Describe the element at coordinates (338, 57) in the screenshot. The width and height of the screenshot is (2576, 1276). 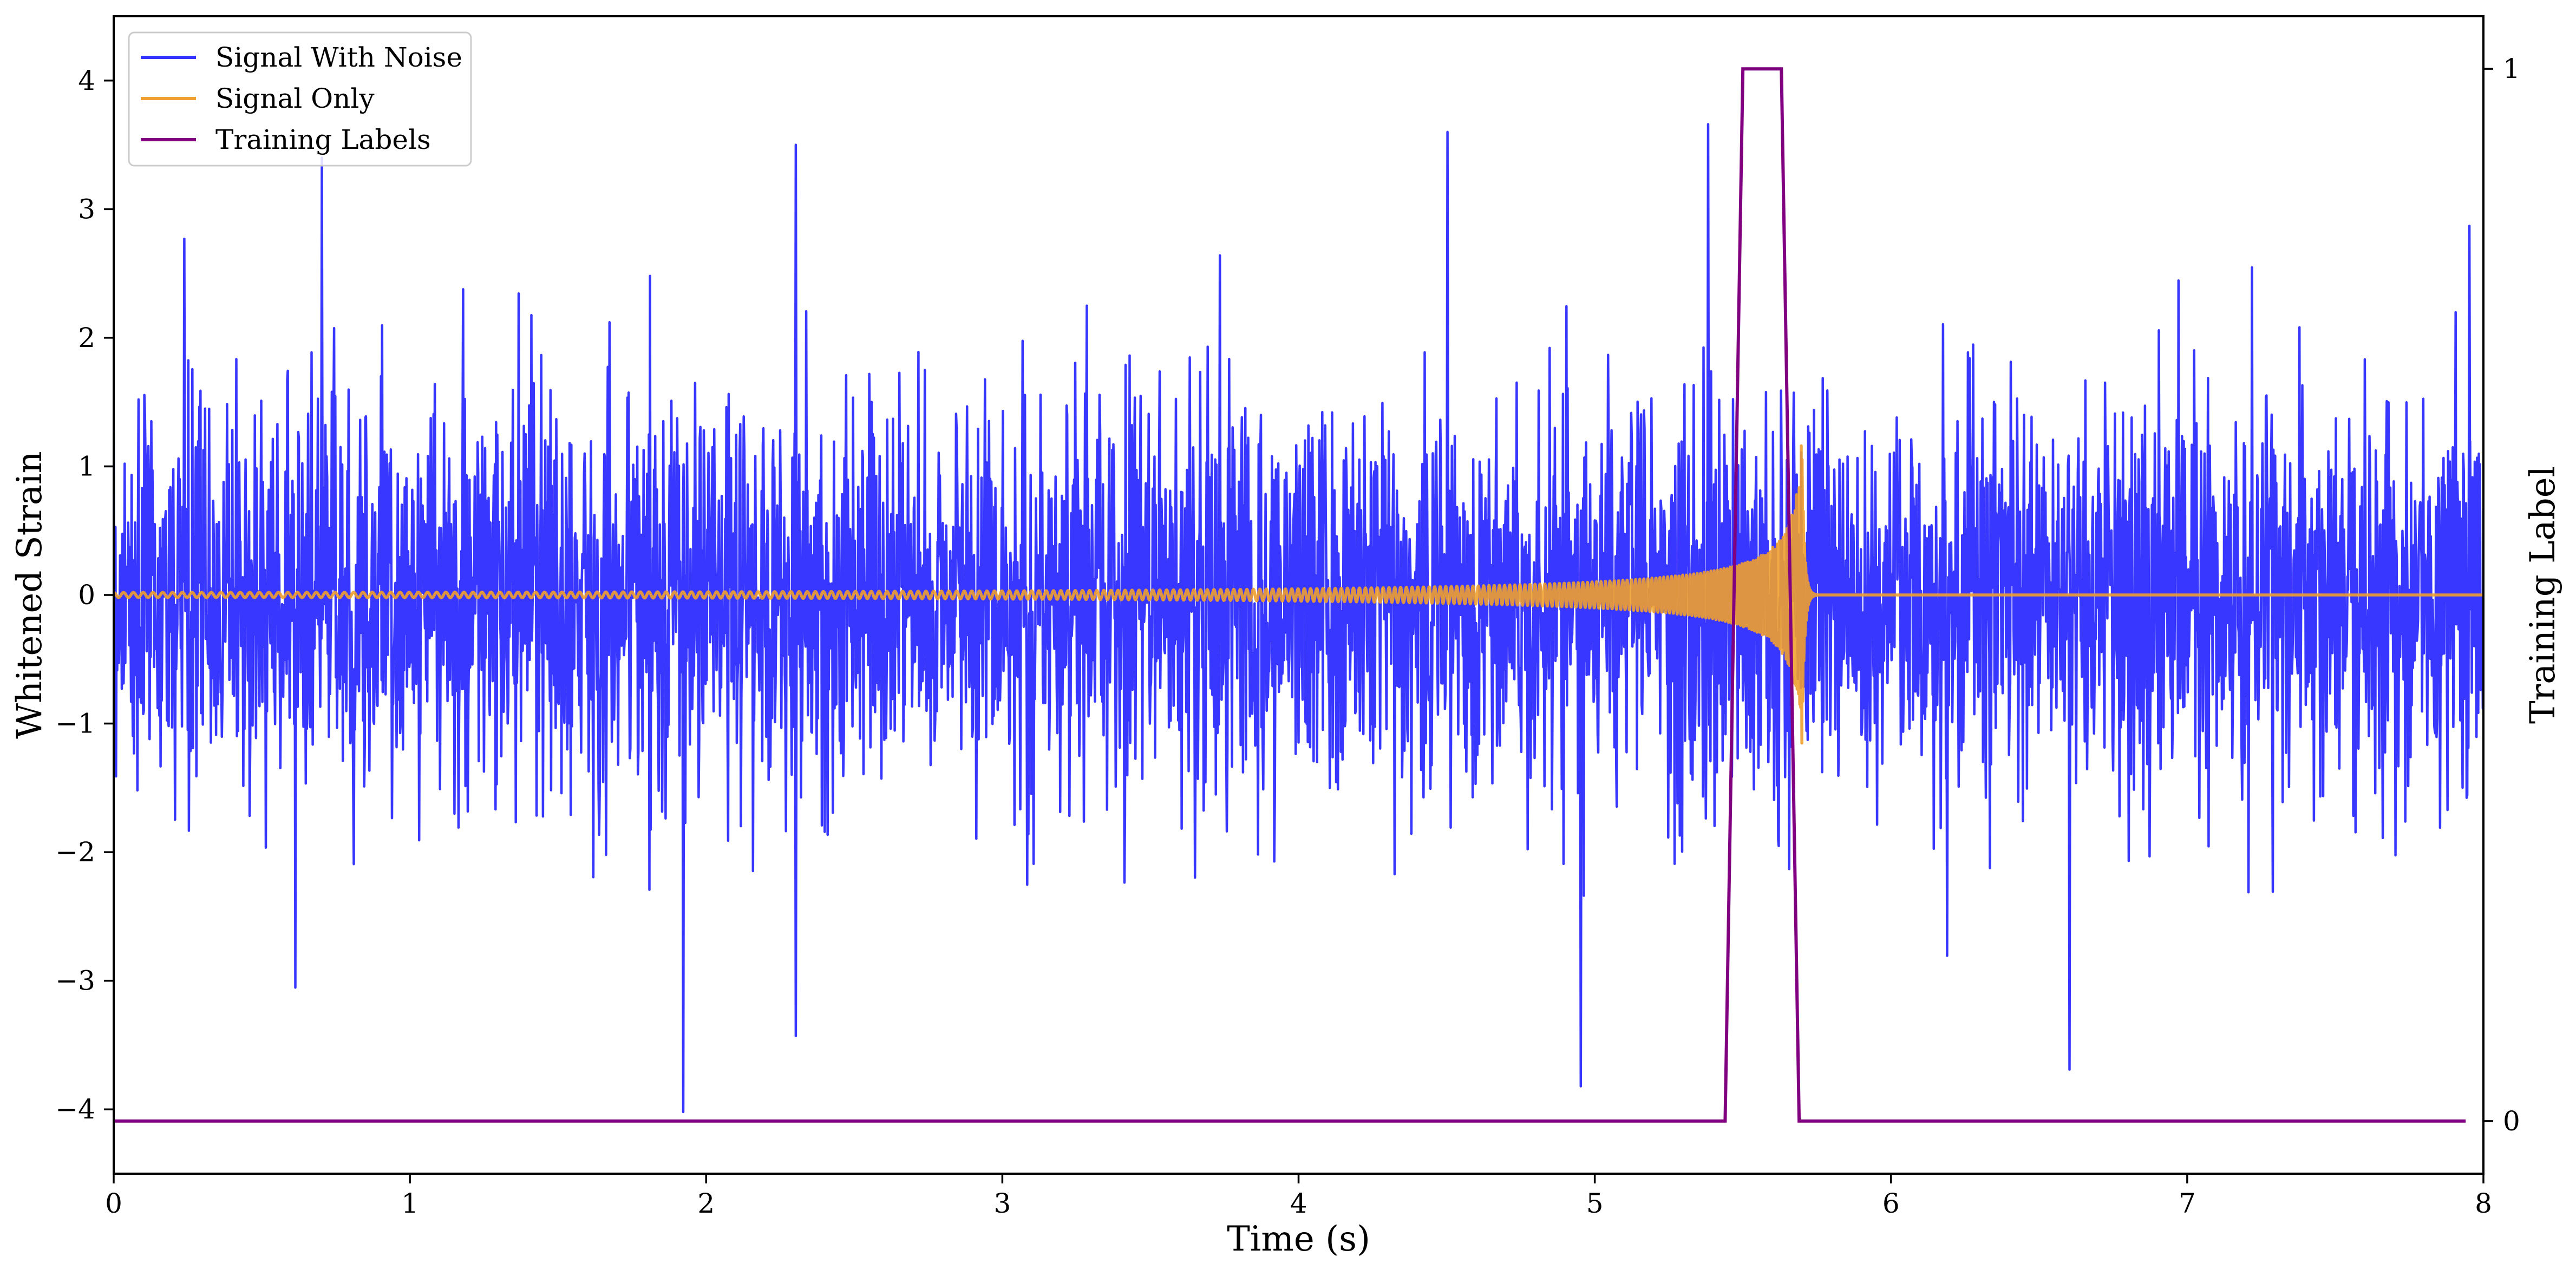
I see `legend-label: Signal With Noise` at that location.